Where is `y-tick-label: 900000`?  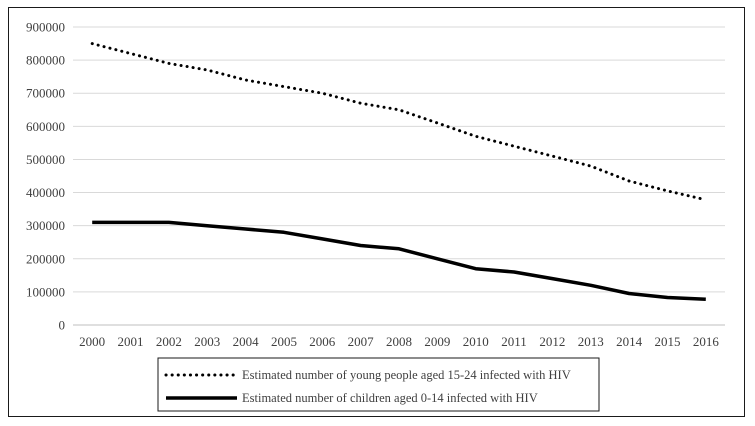 y-tick-label: 900000 is located at coordinates (45, 27).